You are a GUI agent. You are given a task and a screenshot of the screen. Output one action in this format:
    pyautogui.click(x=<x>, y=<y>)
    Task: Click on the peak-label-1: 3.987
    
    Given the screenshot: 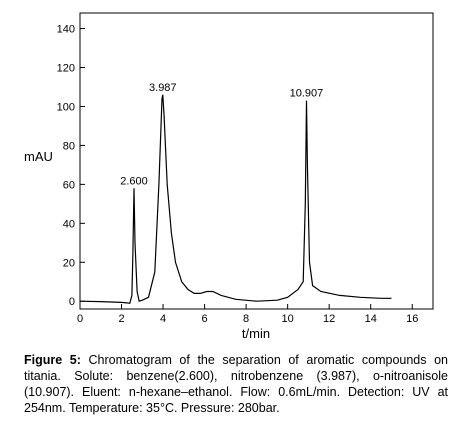 What is the action you would take?
    pyautogui.click(x=163, y=88)
    